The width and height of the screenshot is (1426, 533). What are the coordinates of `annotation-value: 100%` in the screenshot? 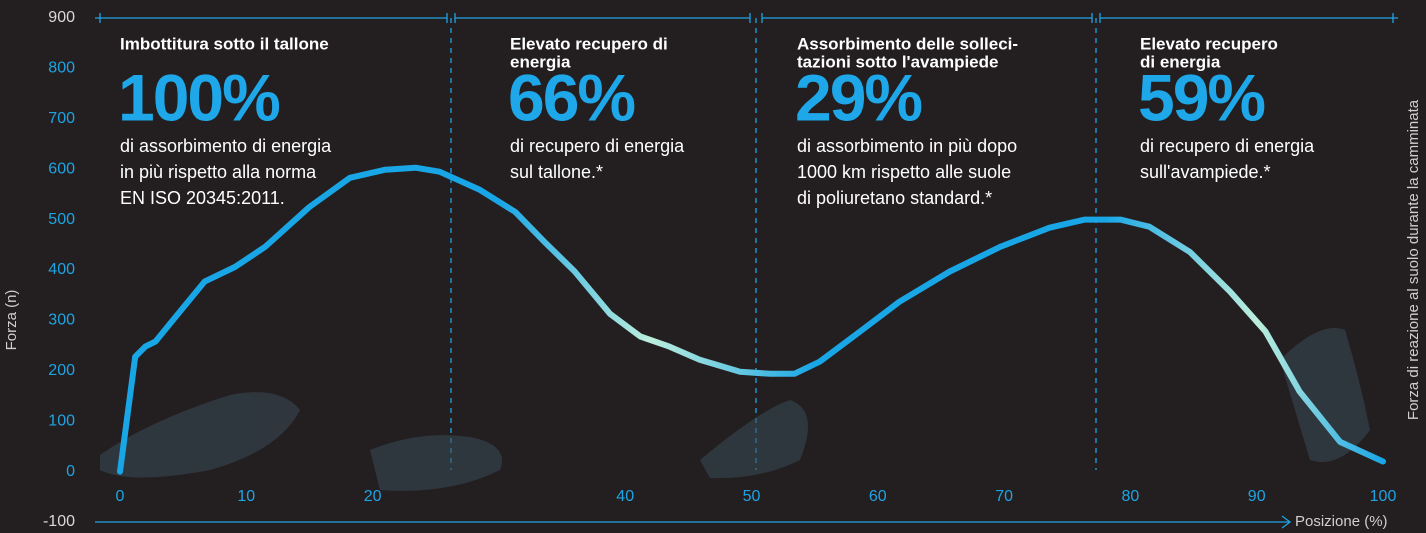 It's located at (198, 97).